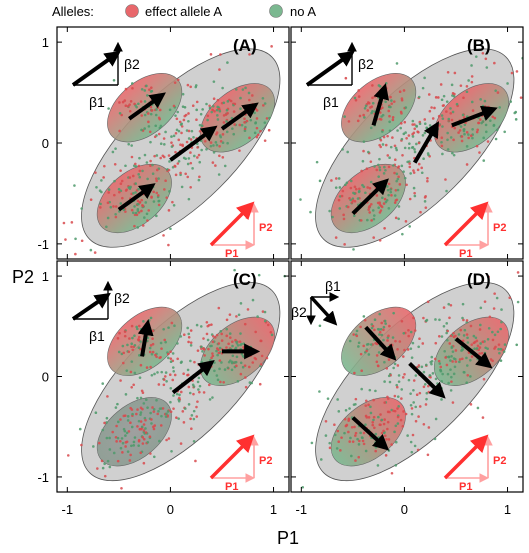 This screenshot has width=529, height=553. Describe the element at coordinates (245, 279) in the screenshot. I see `panel-label: (C)` at that location.